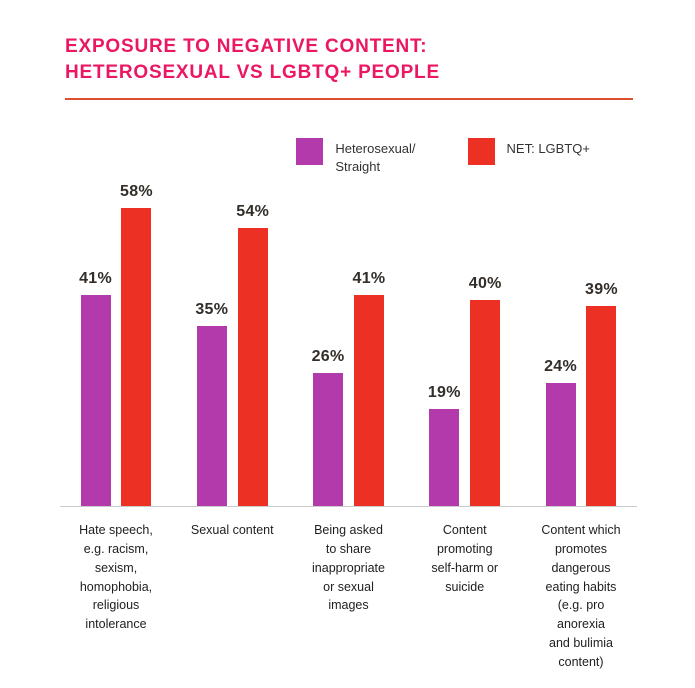  What do you see at coordinates (310, 152) in the screenshot?
I see `legend-swatch-purple` at bounding box center [310, 152].